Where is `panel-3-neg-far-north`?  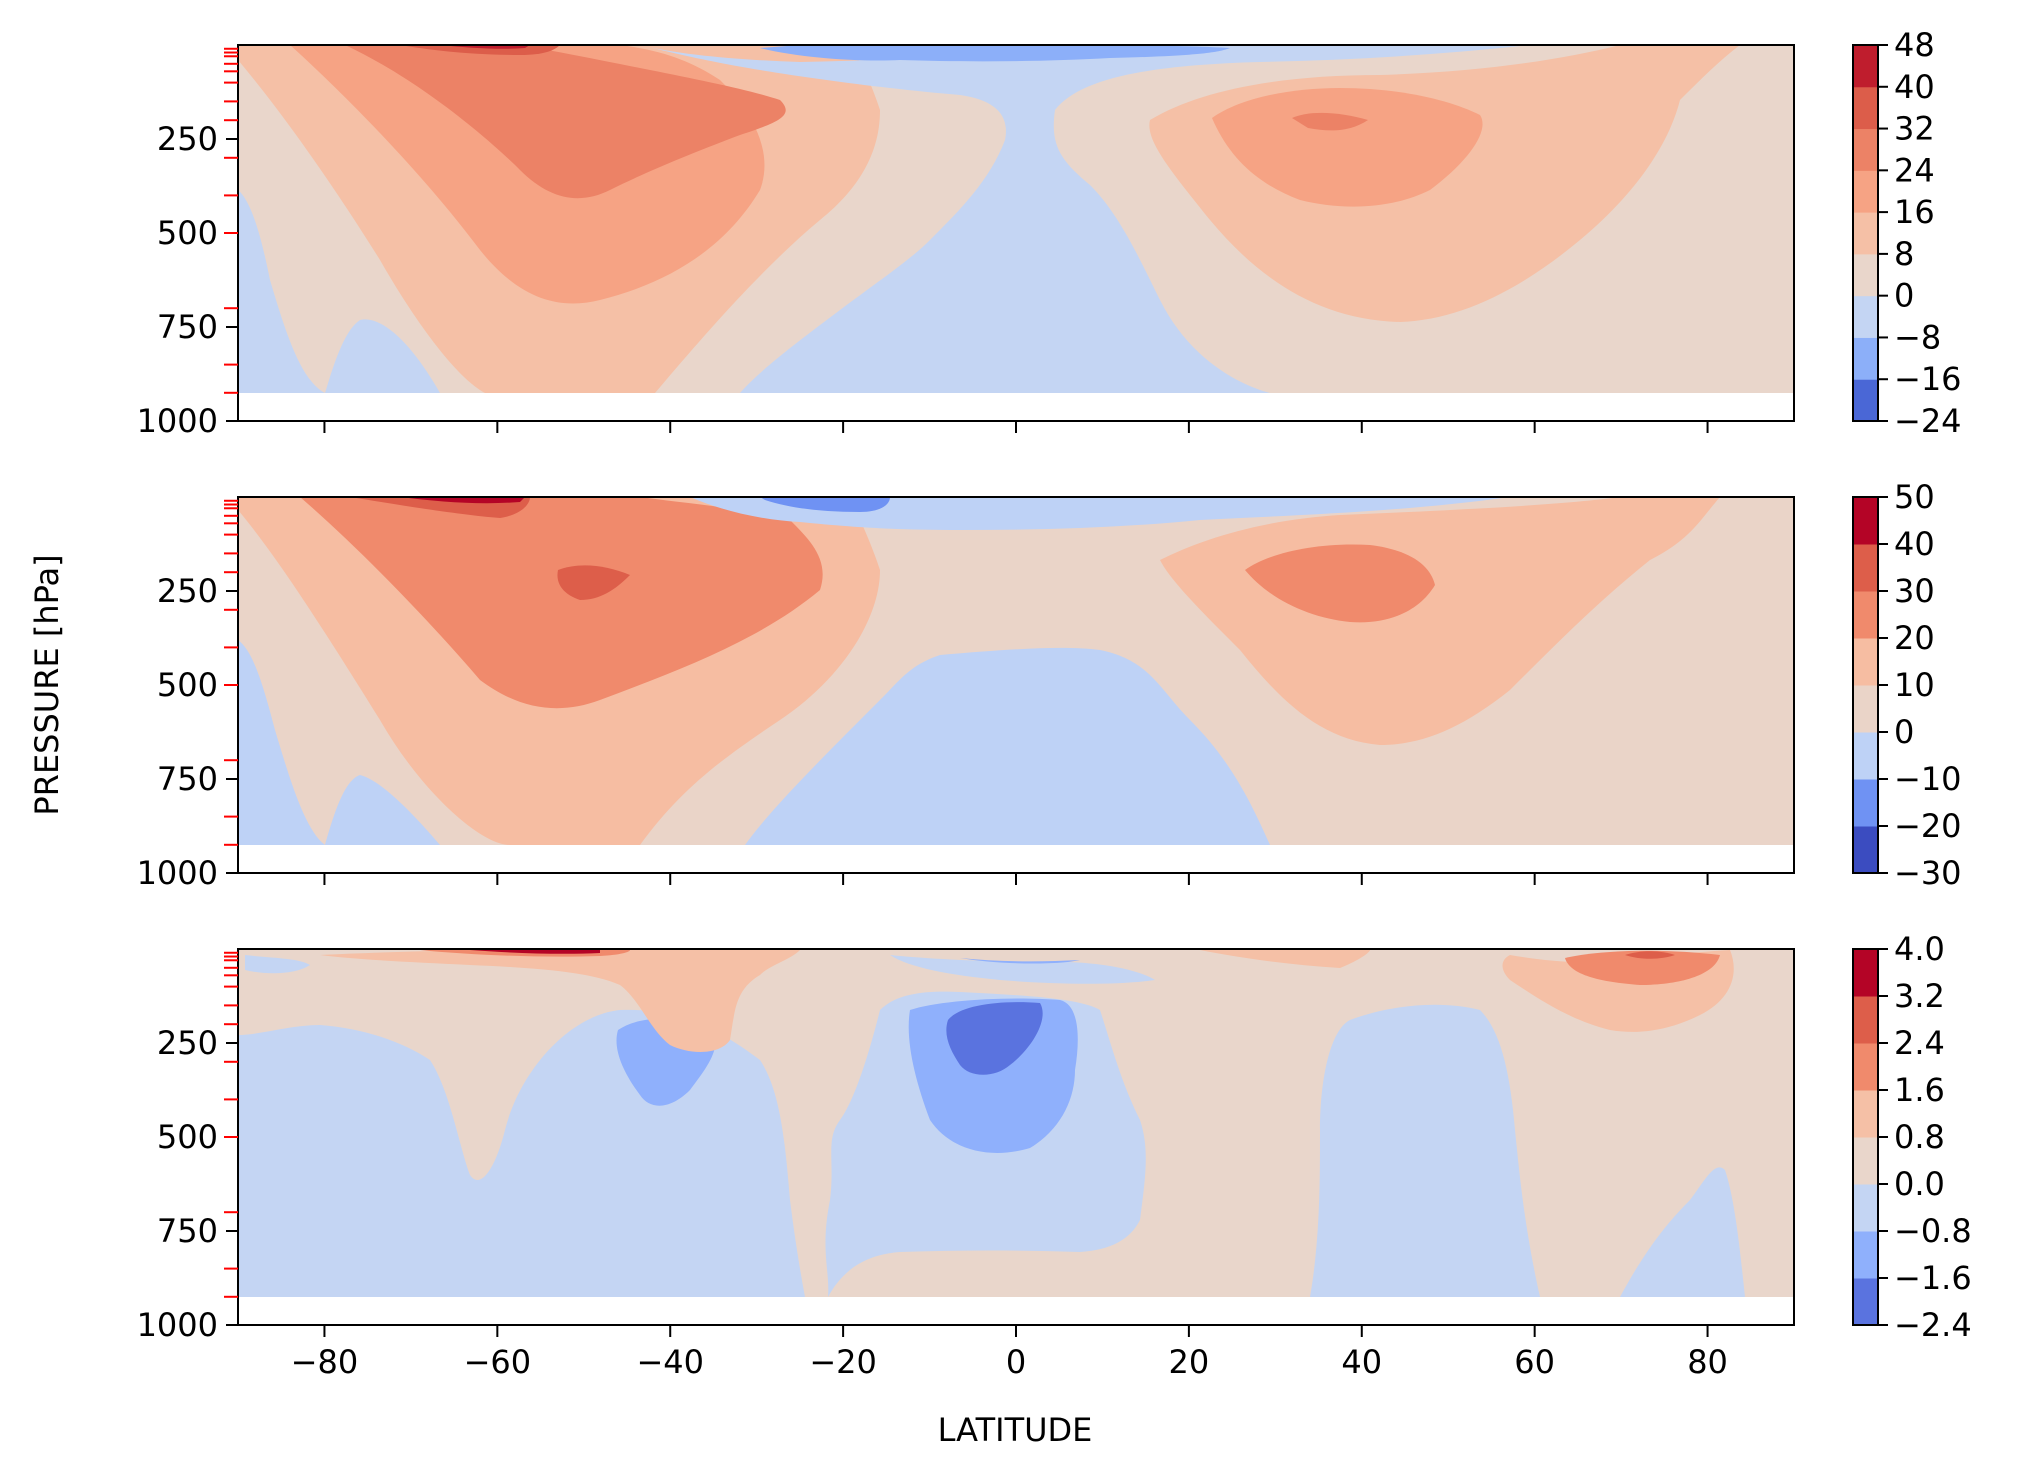 panel-3-neg-far-north is located at coordinates (1682, 1232).